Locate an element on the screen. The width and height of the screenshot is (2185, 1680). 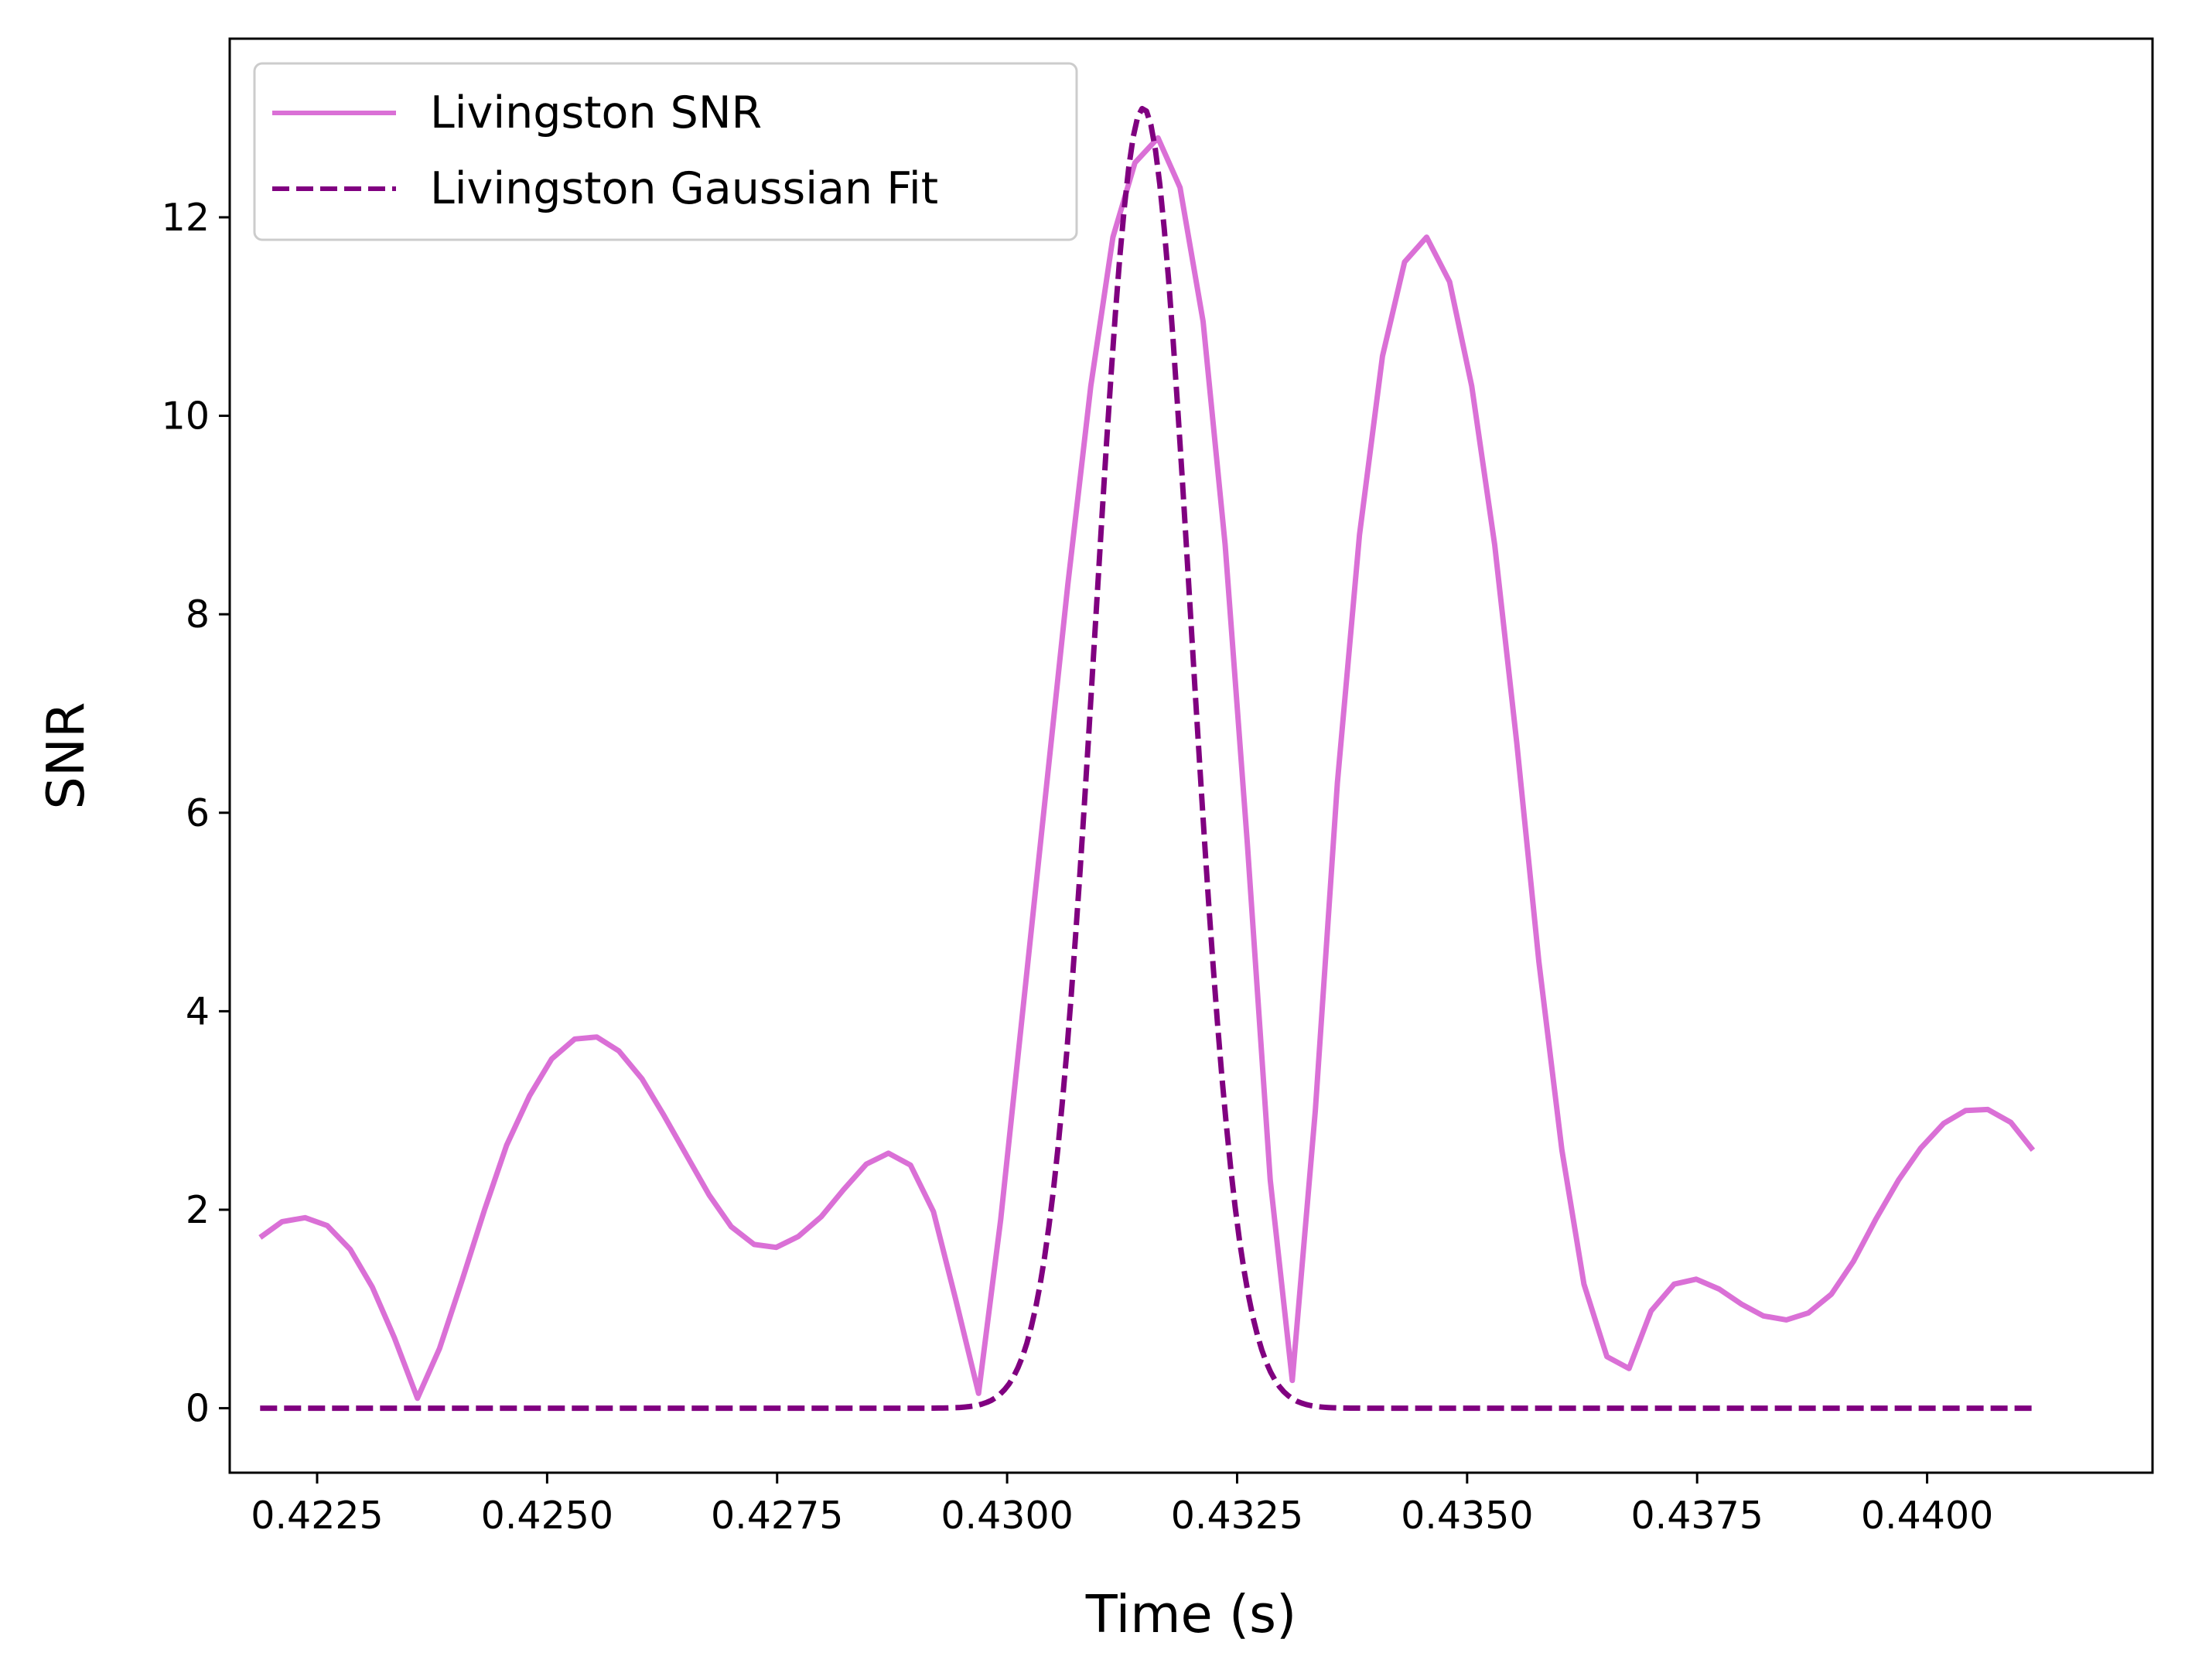
y-tick-label: 4 is located at coordinates (198, 1011).